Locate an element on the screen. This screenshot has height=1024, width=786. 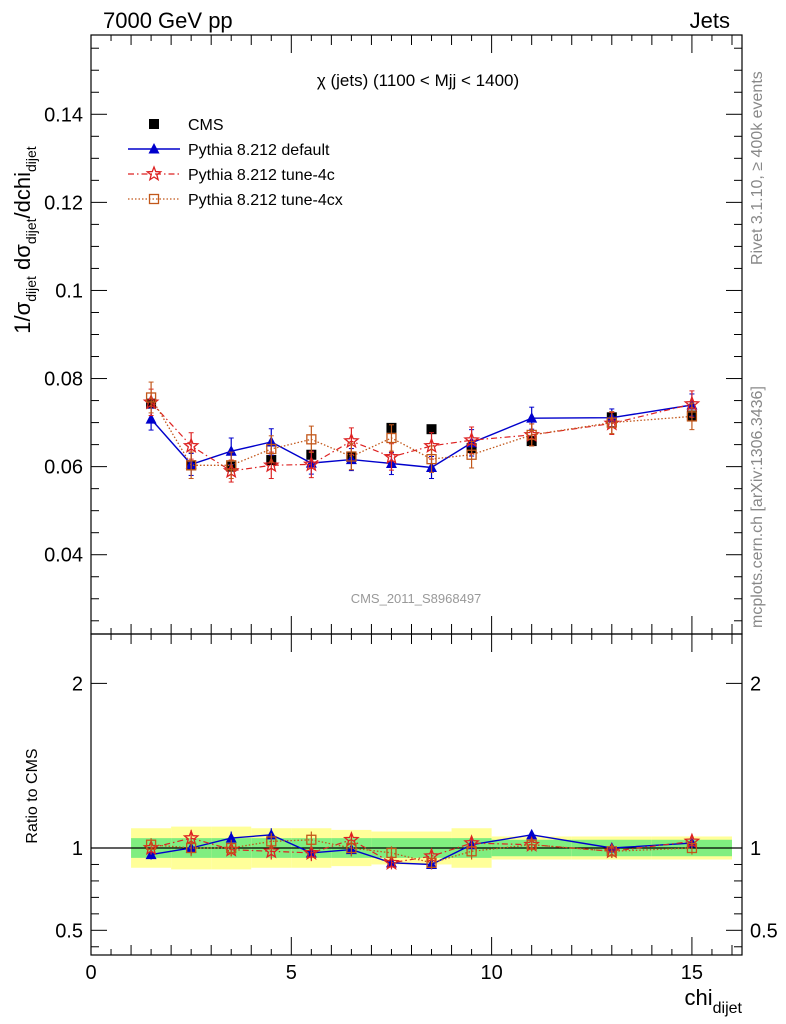
series-pythia-8-212-tune-4cx is located at coordinates (421, 430).